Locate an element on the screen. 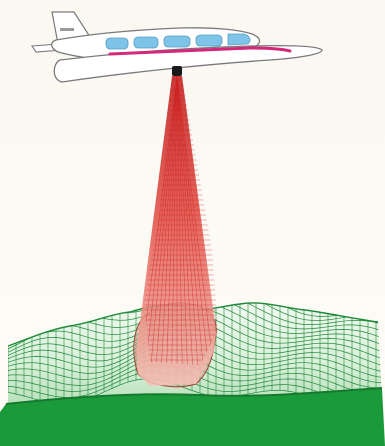 The width and height of the screenshot is (385, 446). terrain-base is located at coordinates (192, 417).